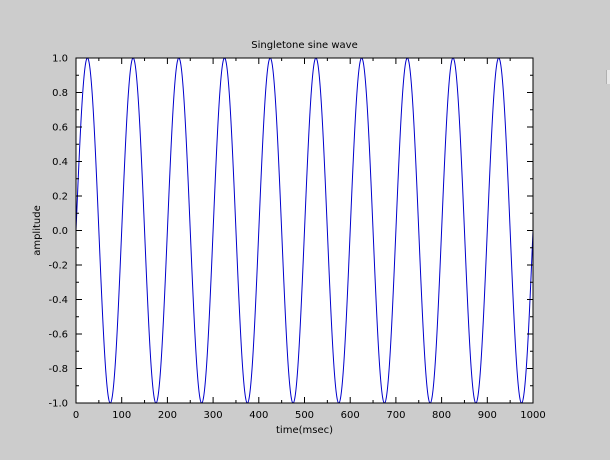 Image resolution: width=610 pixels, height=460 pixels. What do you see at coordinates (304, 415) in the screenshot?
I see `x-tick-label: 500` at bounding box center [304, 415].